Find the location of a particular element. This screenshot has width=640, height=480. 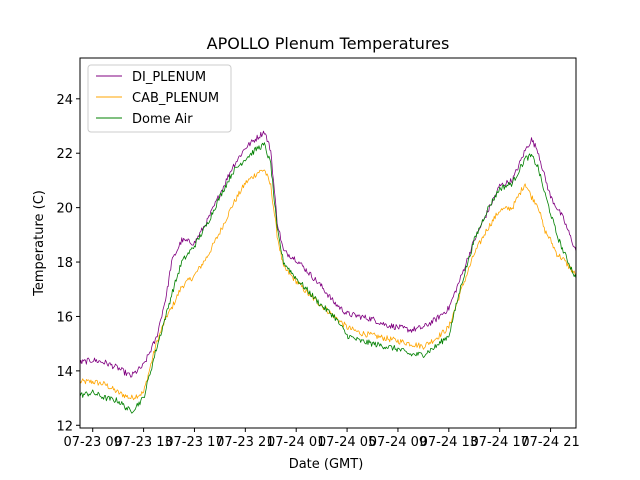

legend-label: CAB_PLENUM is located at coordinates (175, 98).